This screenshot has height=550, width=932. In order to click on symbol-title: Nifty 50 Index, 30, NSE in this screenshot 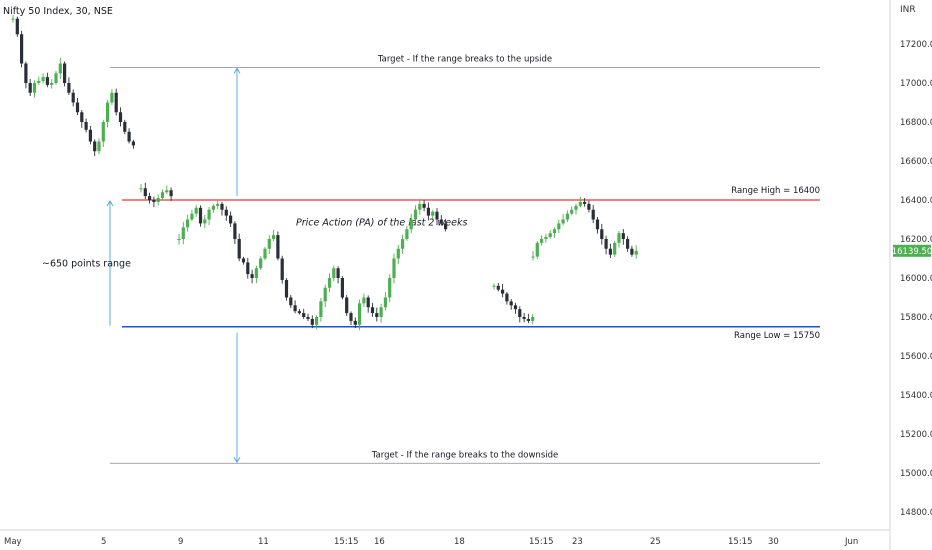, I will do `click(58, 11)`.